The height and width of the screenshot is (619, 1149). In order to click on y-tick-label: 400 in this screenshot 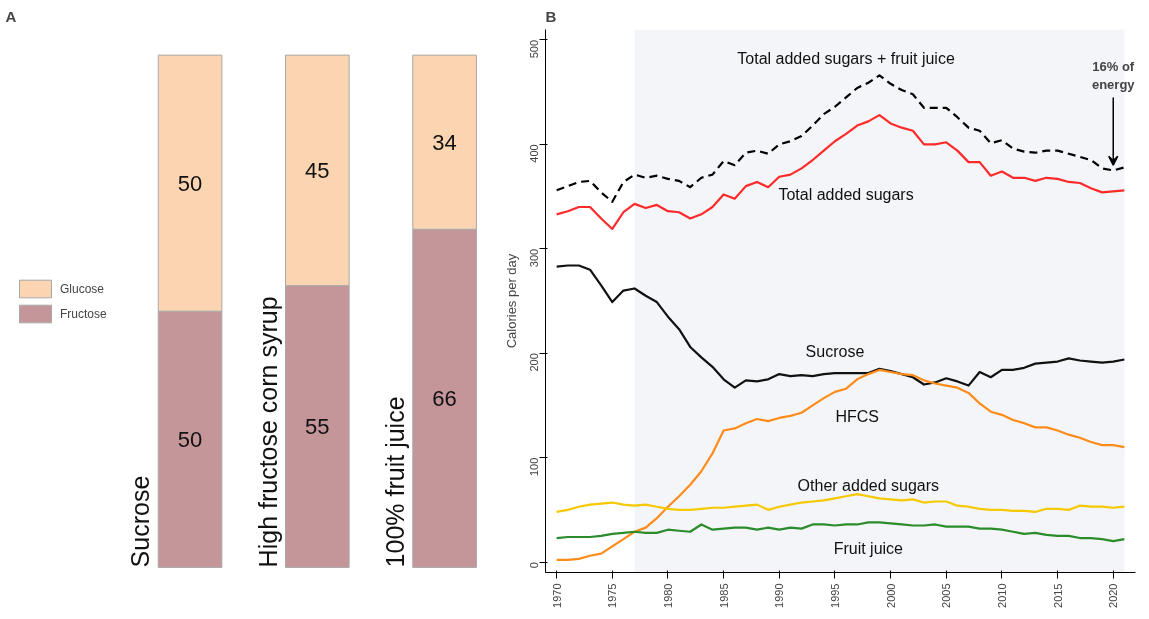, I will do `click(534, 153)`.